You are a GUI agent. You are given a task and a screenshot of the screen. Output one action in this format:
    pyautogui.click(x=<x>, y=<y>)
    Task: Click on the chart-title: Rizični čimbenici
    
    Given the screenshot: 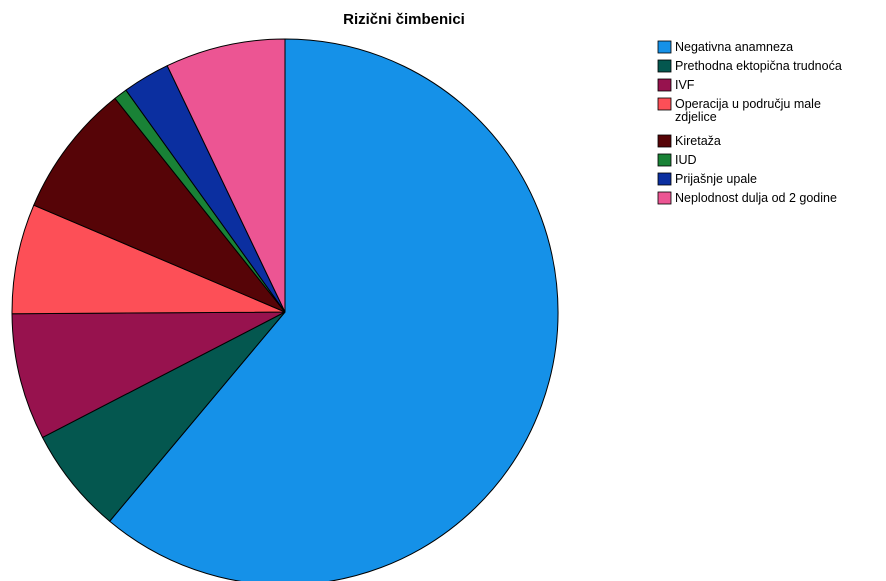 What is the action you would take?
    pyautogui.click(x=404, y=19)
    